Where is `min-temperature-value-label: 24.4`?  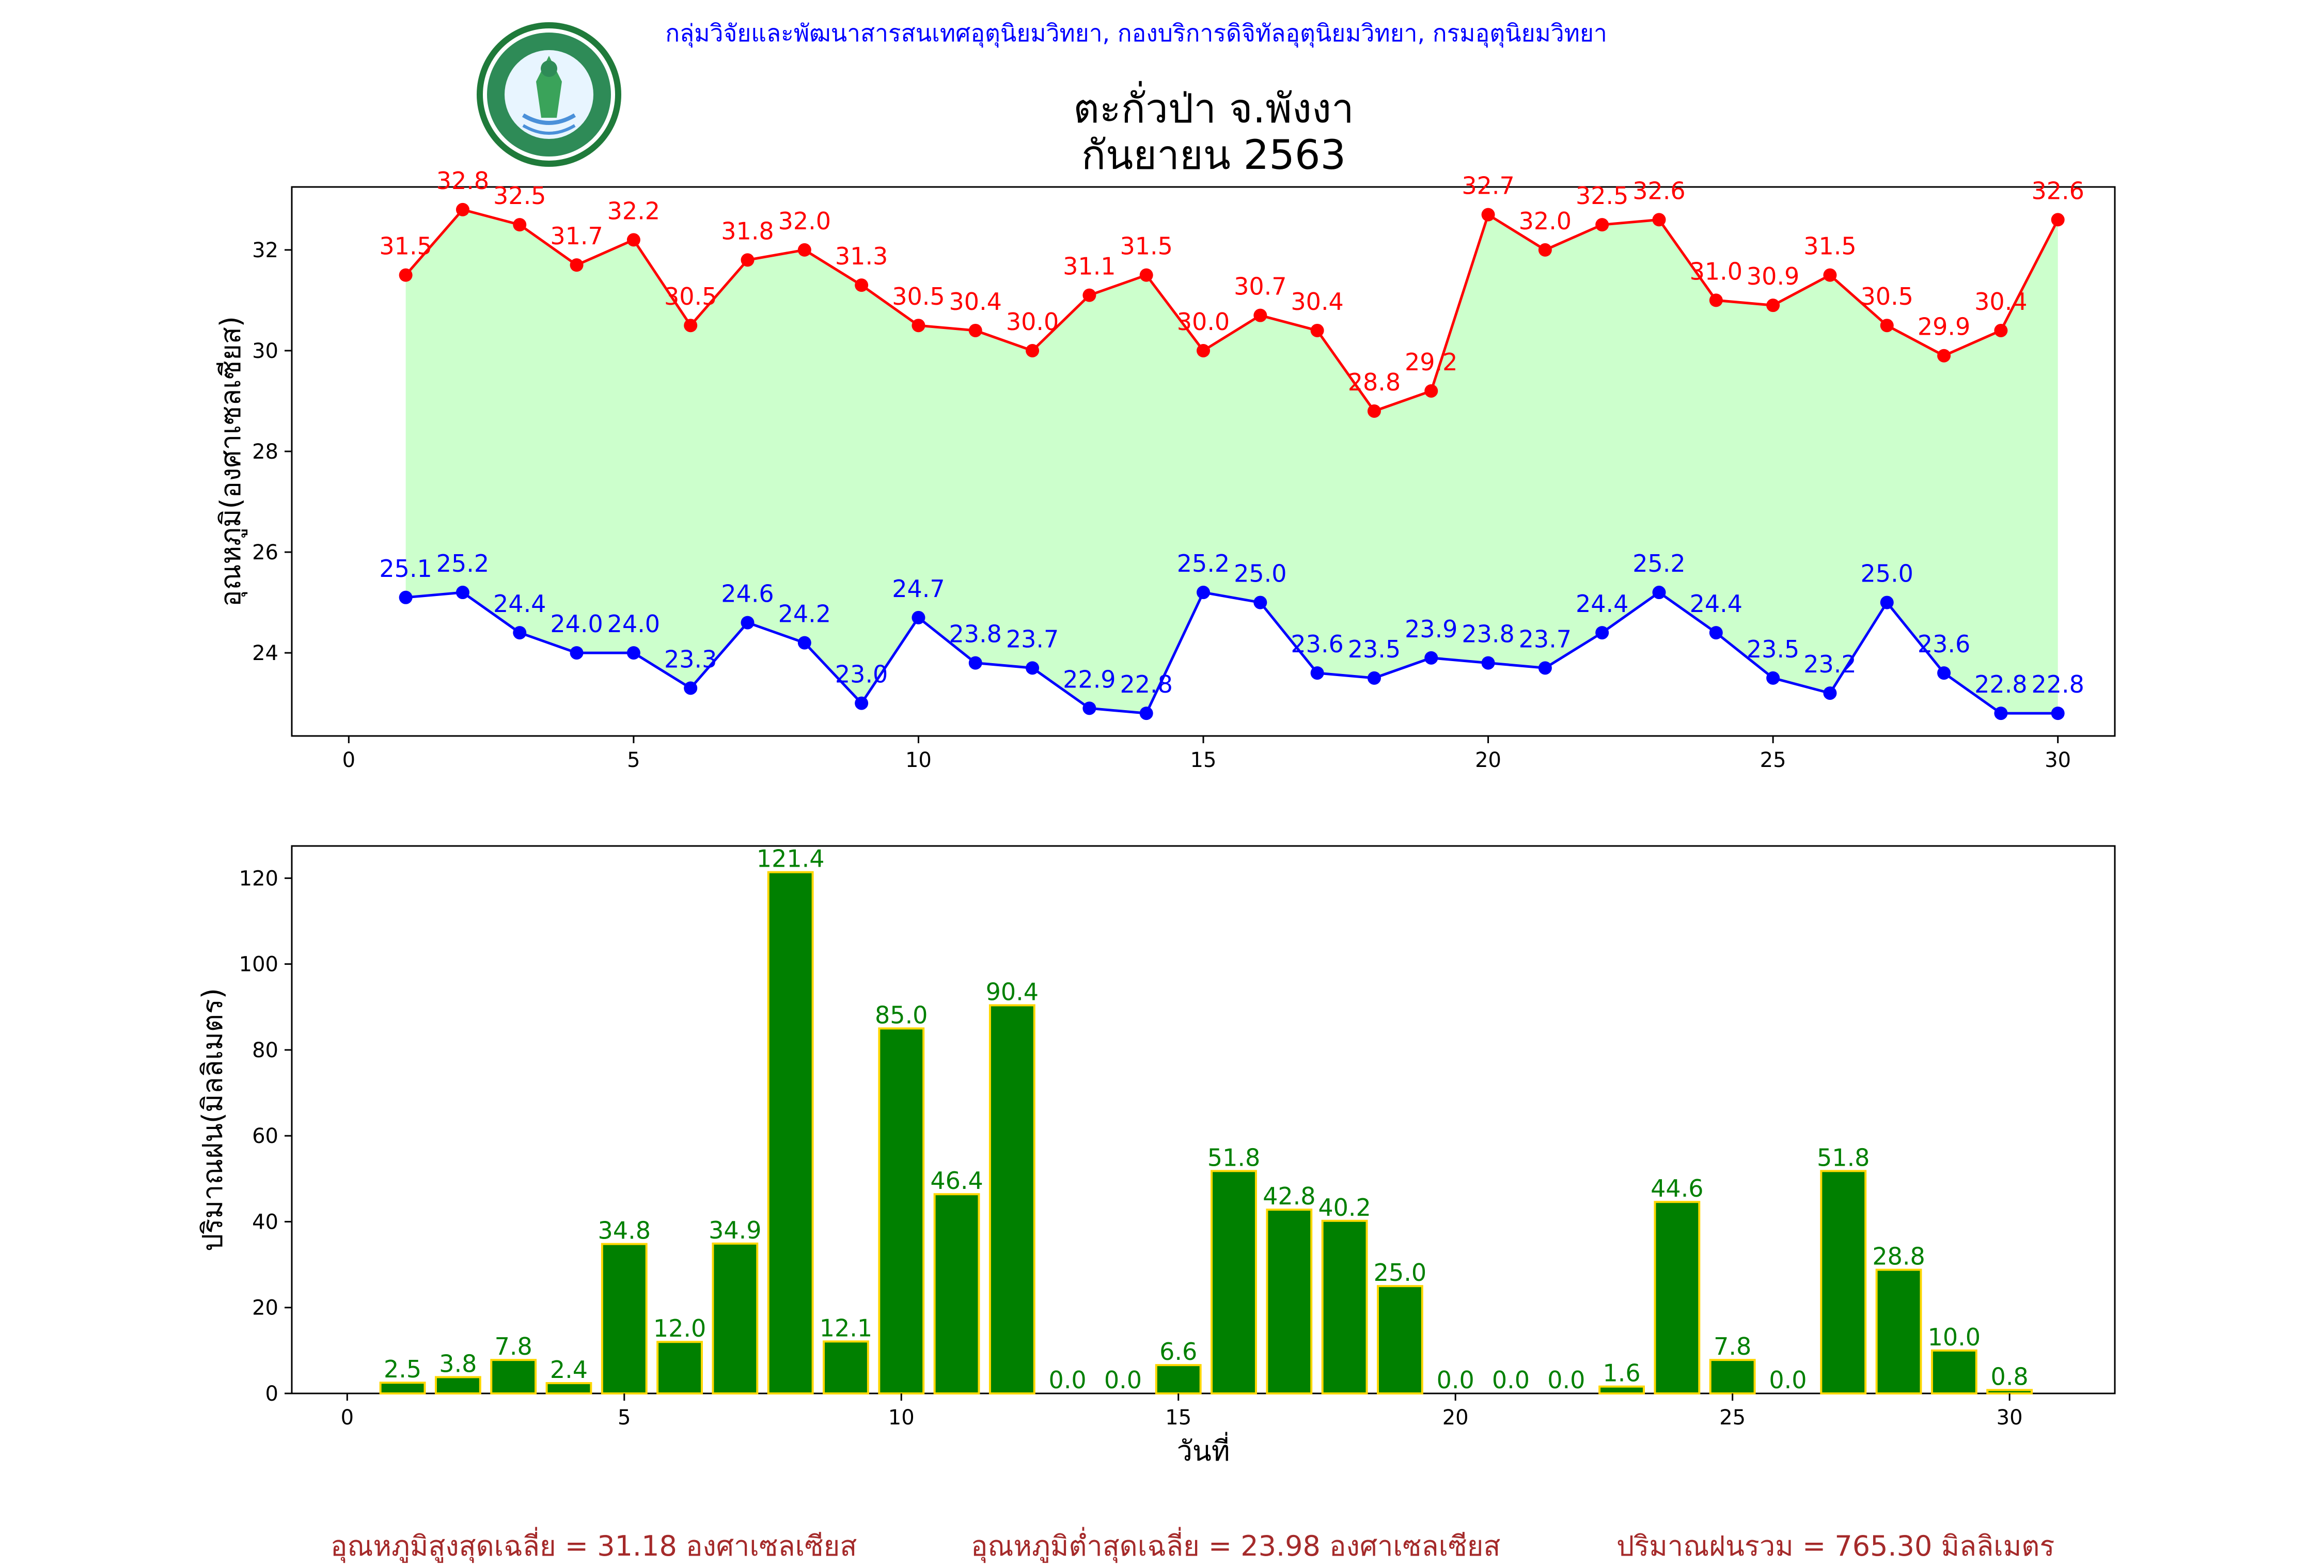
min-temperature-value-label: 24.4 is located at coordinates (519, 604).